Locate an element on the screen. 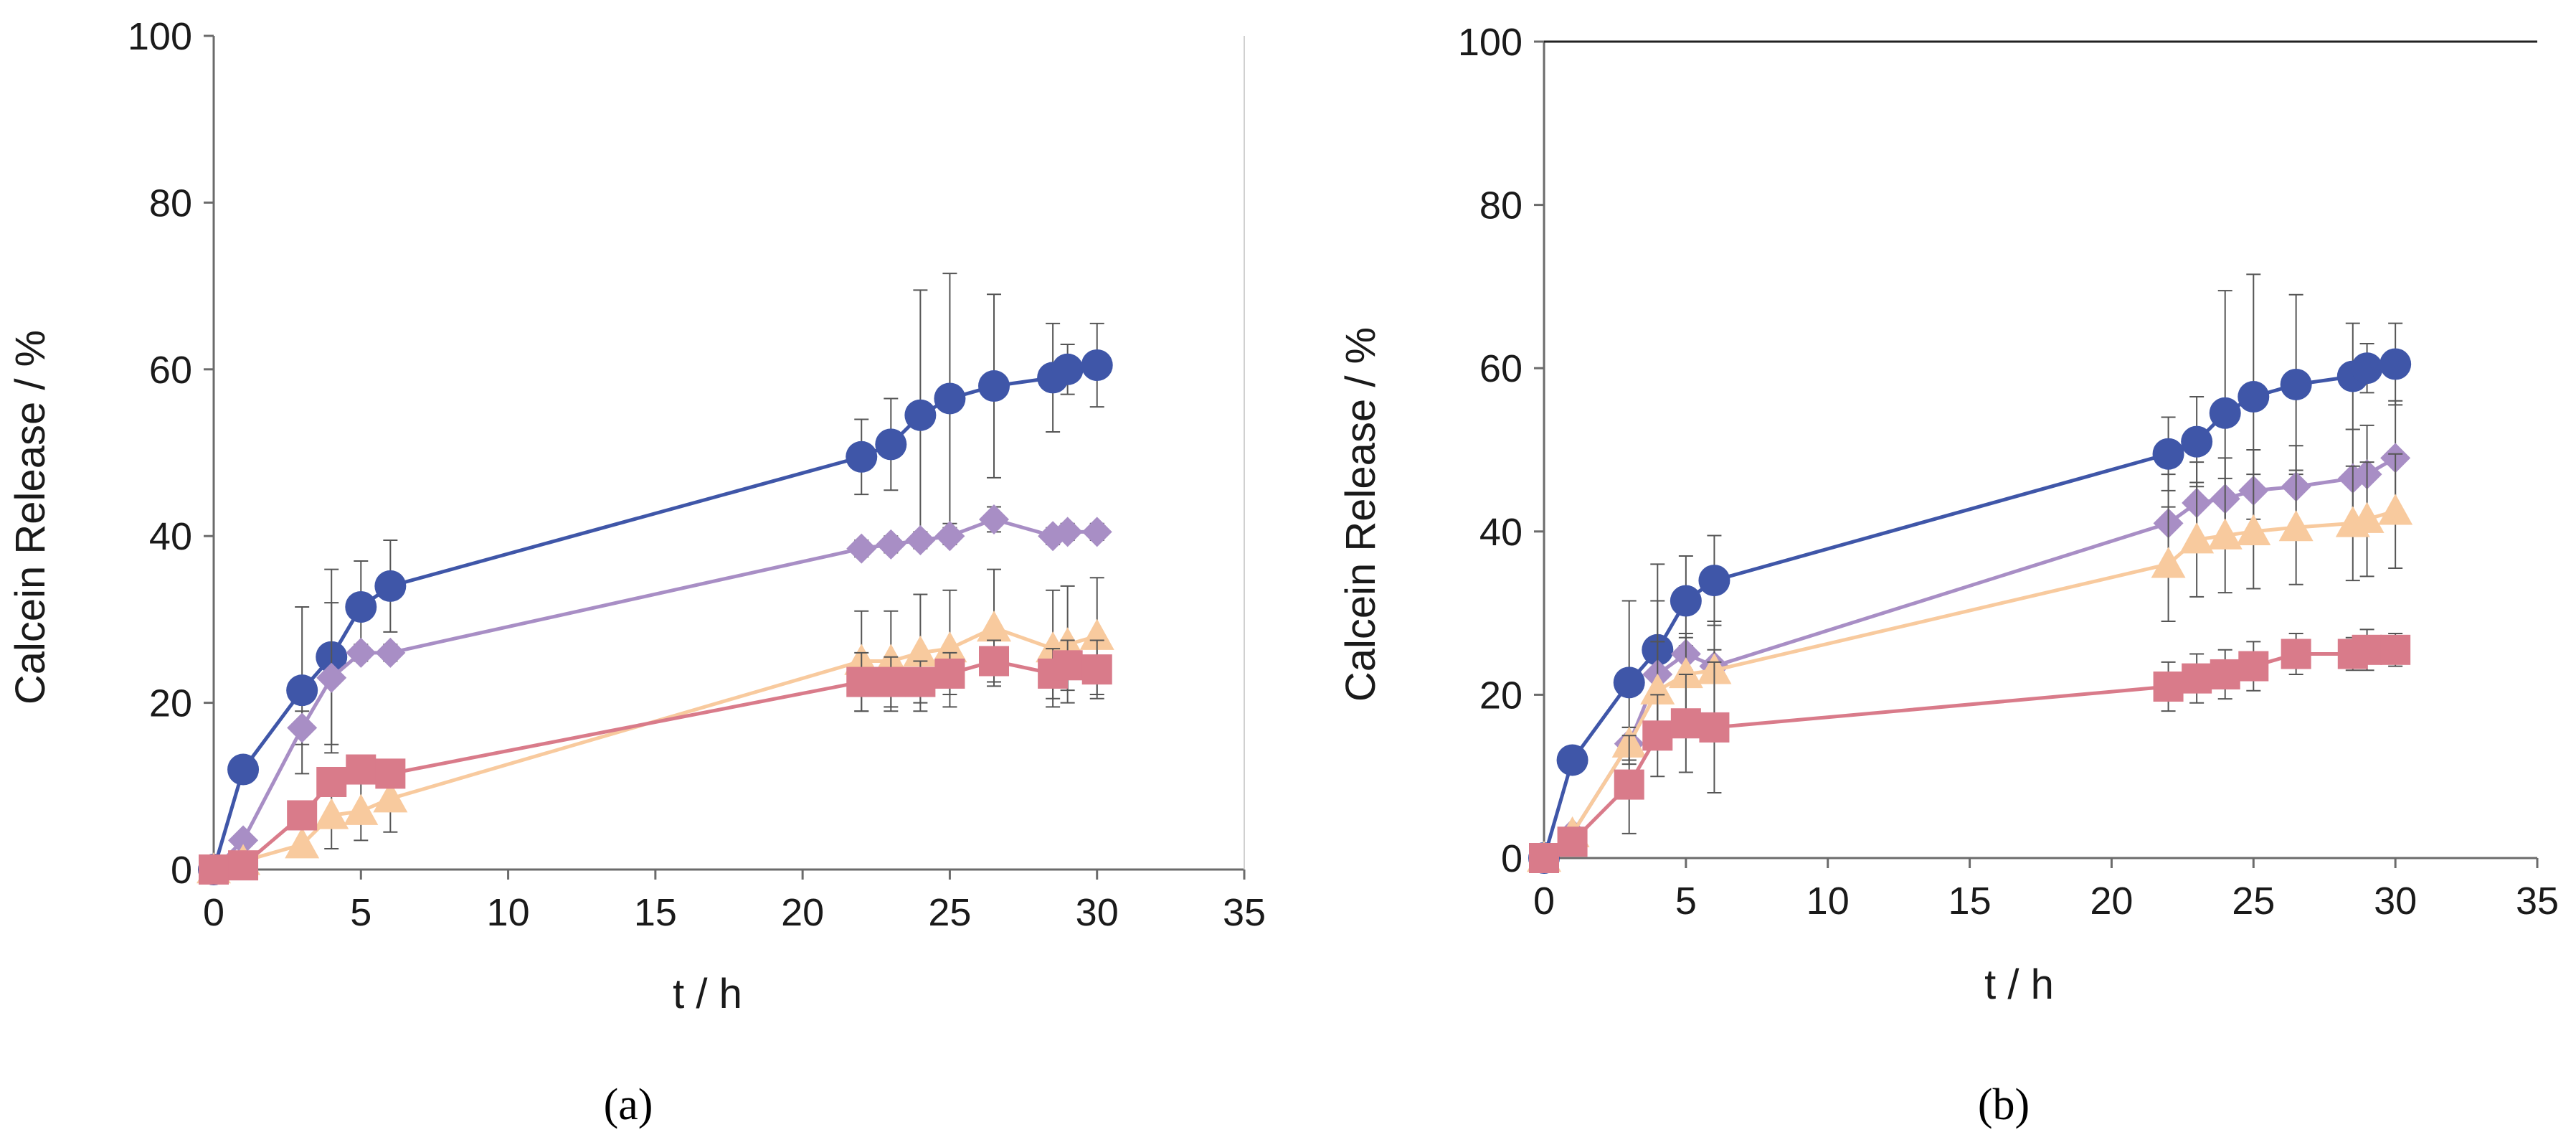  panel-label: (b) is located at coordinates (2004, 1104).